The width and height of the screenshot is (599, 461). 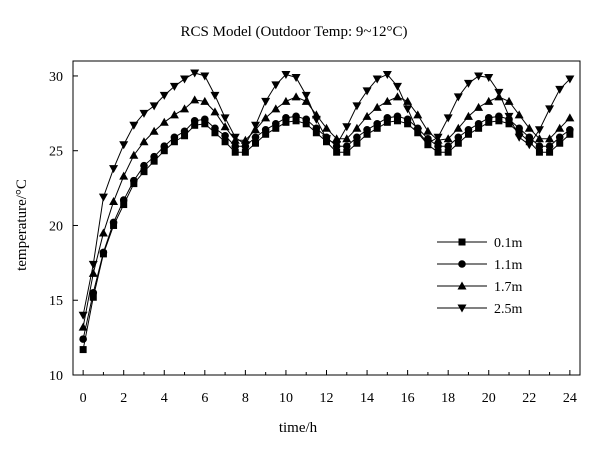 What do you see at coordinates (123, 398) in the screenshot?
I see `x-tick-label: 2` at bounding box center [123, 398].